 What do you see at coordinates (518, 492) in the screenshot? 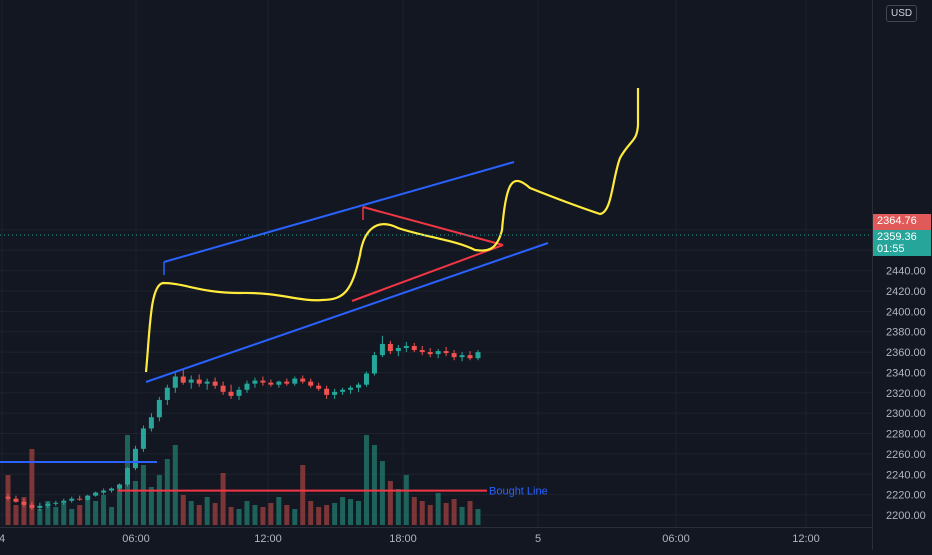
I see `bought-line-label: Bought Line` at bounding box center [518, 492].